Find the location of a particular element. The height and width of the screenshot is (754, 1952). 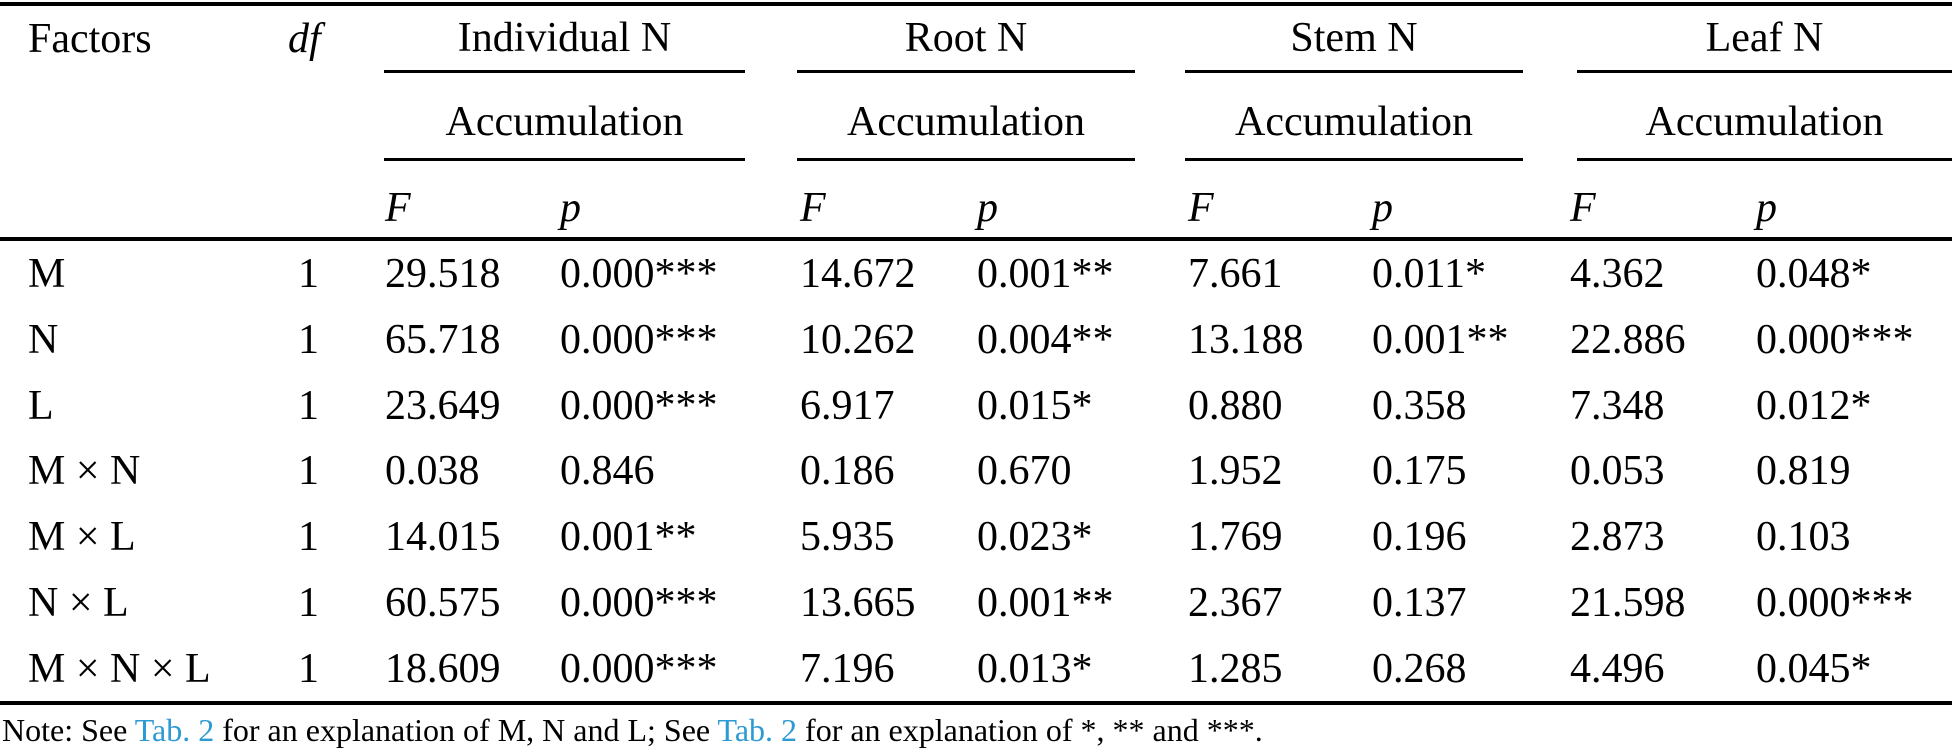

p-value: 0.048* is located at coordinates (1814, 273).